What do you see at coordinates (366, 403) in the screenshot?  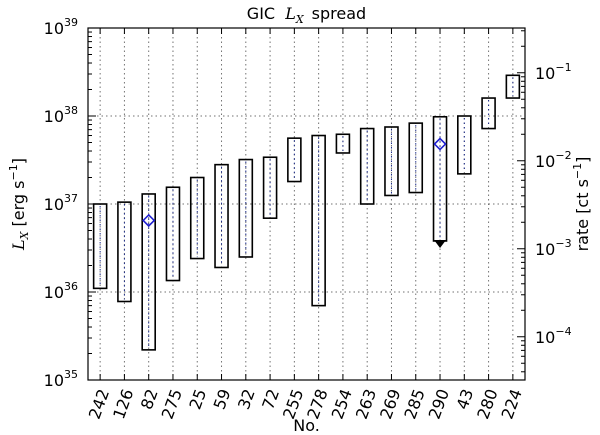 I see `x-tick-label: 263` at bounding box center [366, 403].